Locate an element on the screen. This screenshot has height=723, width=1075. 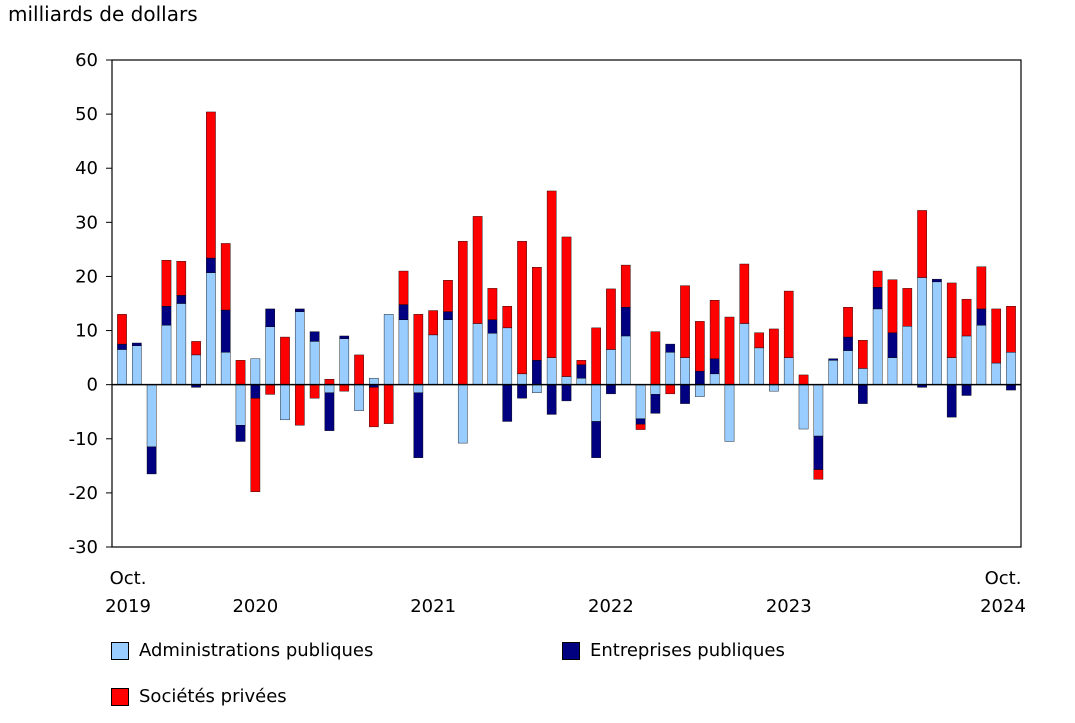
y-tick-label: 10 is located at coordinates (86, 331).